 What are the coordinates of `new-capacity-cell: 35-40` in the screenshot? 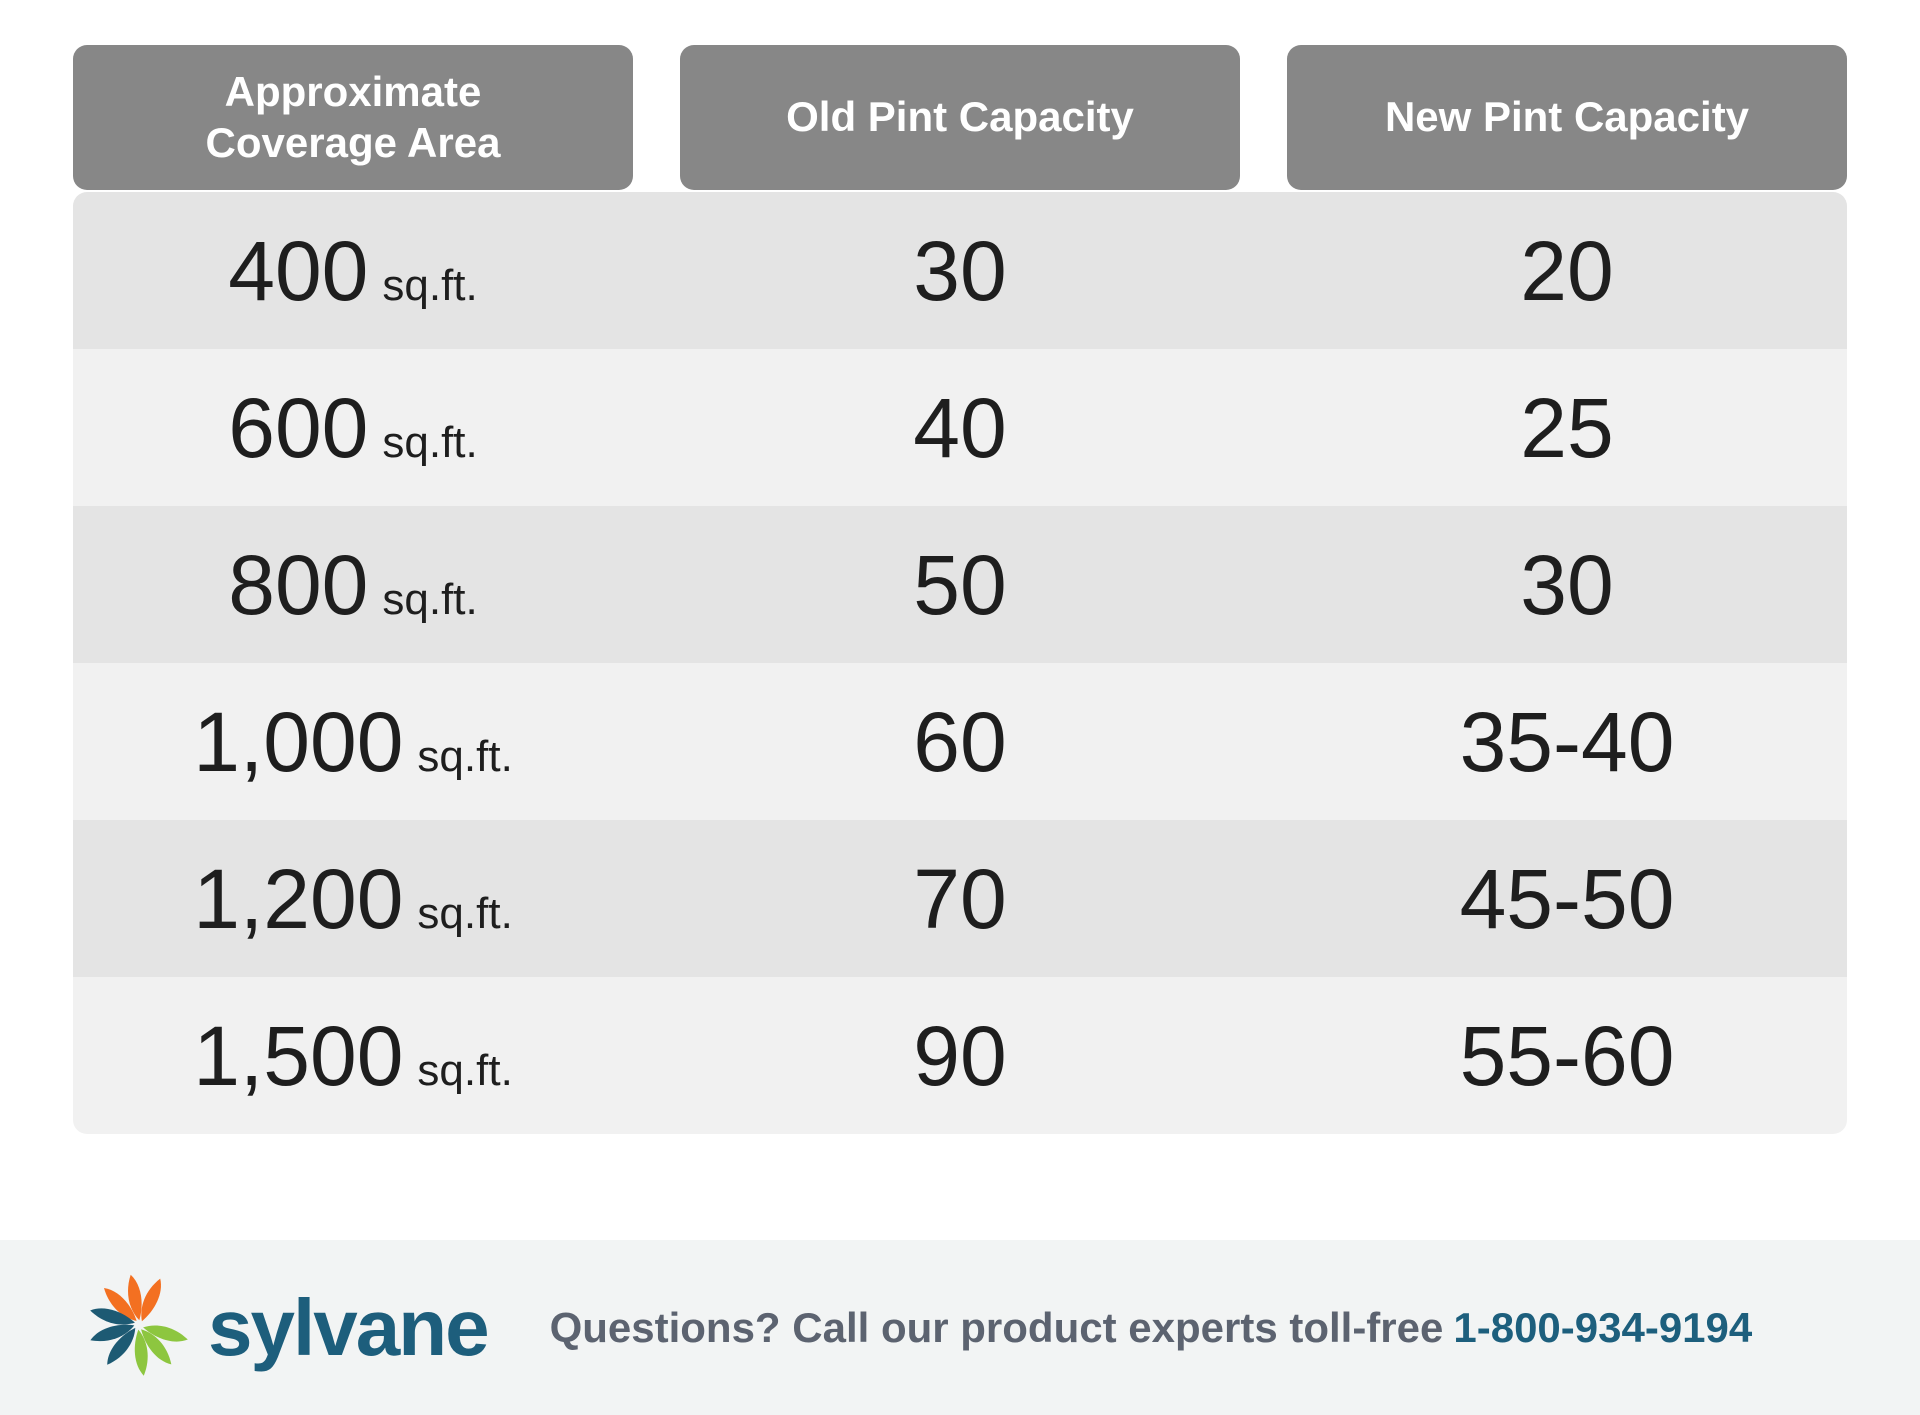 It's located at (1567, 741).